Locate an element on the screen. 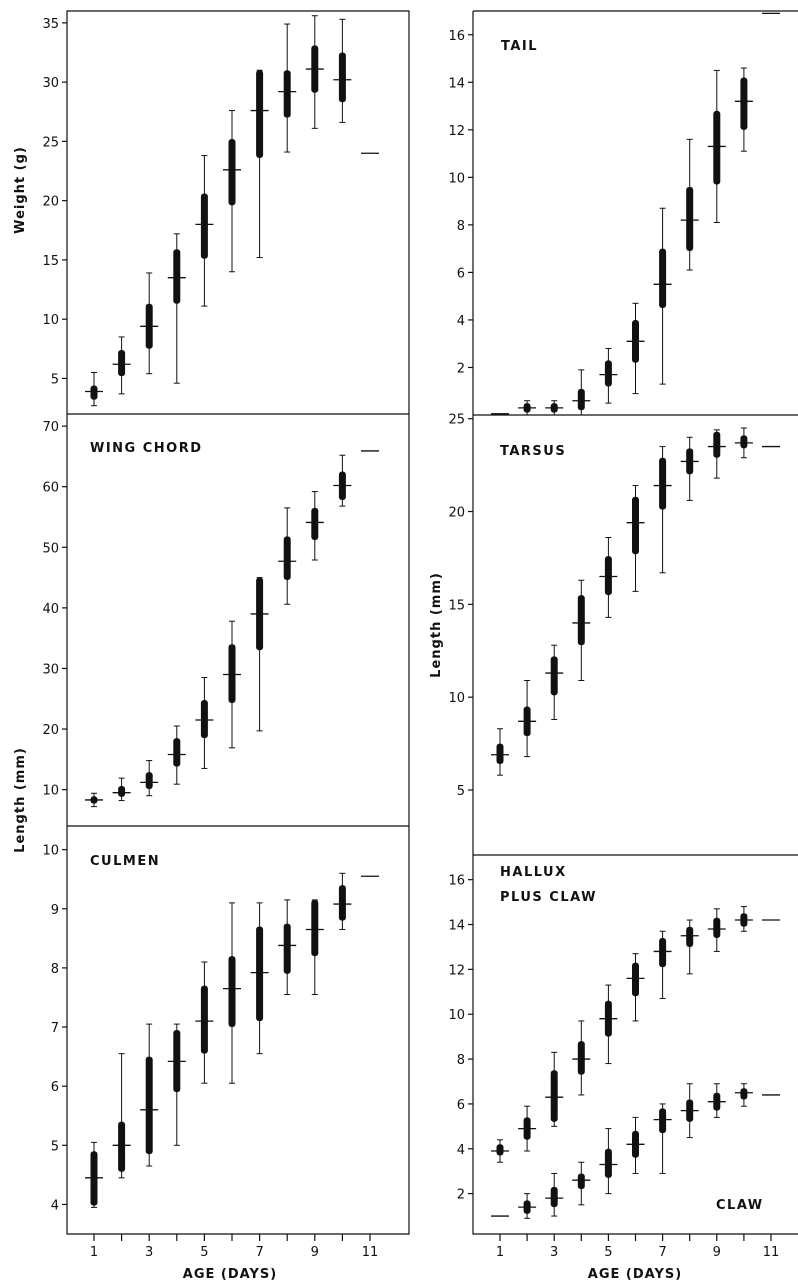 Image resolution: width=798 pixels, height=1284 pixels. y-tick-label-hallux: 2 is located at coordinates (461, 1195).